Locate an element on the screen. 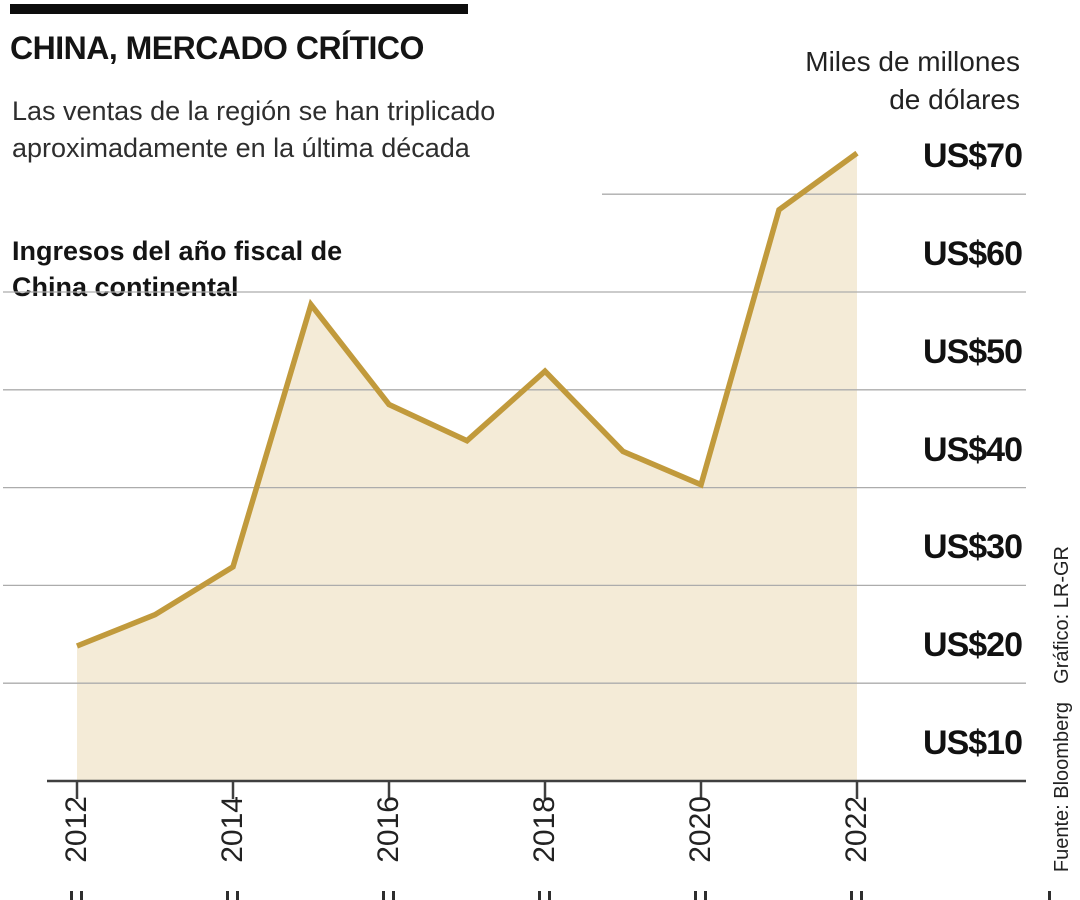 This screenshot has width=1080, height=900. unit-line-1: Miles de millones is located at coordinates (912, 61).